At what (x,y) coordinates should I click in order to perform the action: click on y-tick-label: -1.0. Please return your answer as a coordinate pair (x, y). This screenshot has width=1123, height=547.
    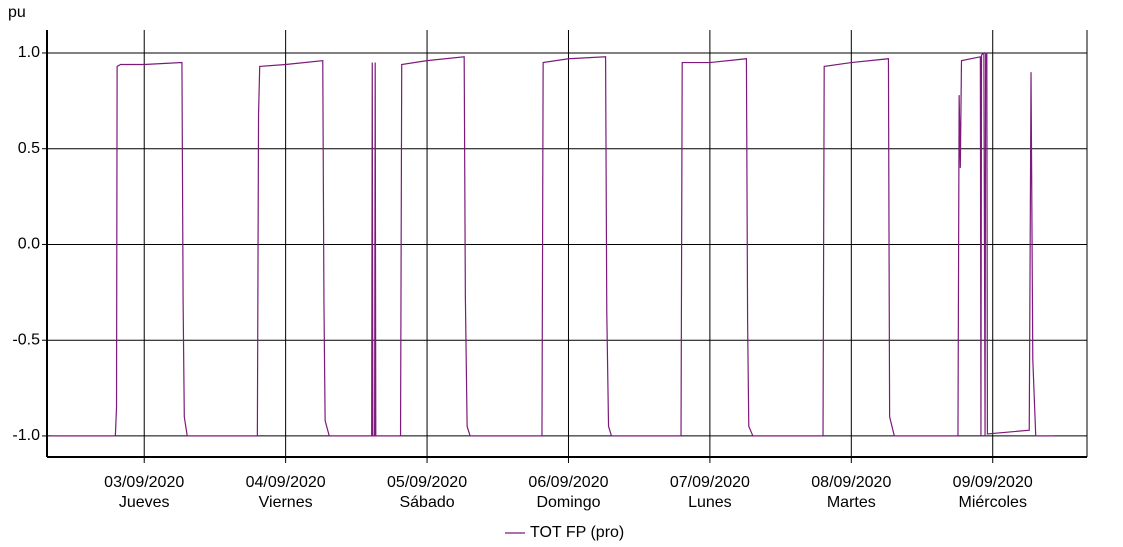
    Looking at the image, I should click on (26, 435).